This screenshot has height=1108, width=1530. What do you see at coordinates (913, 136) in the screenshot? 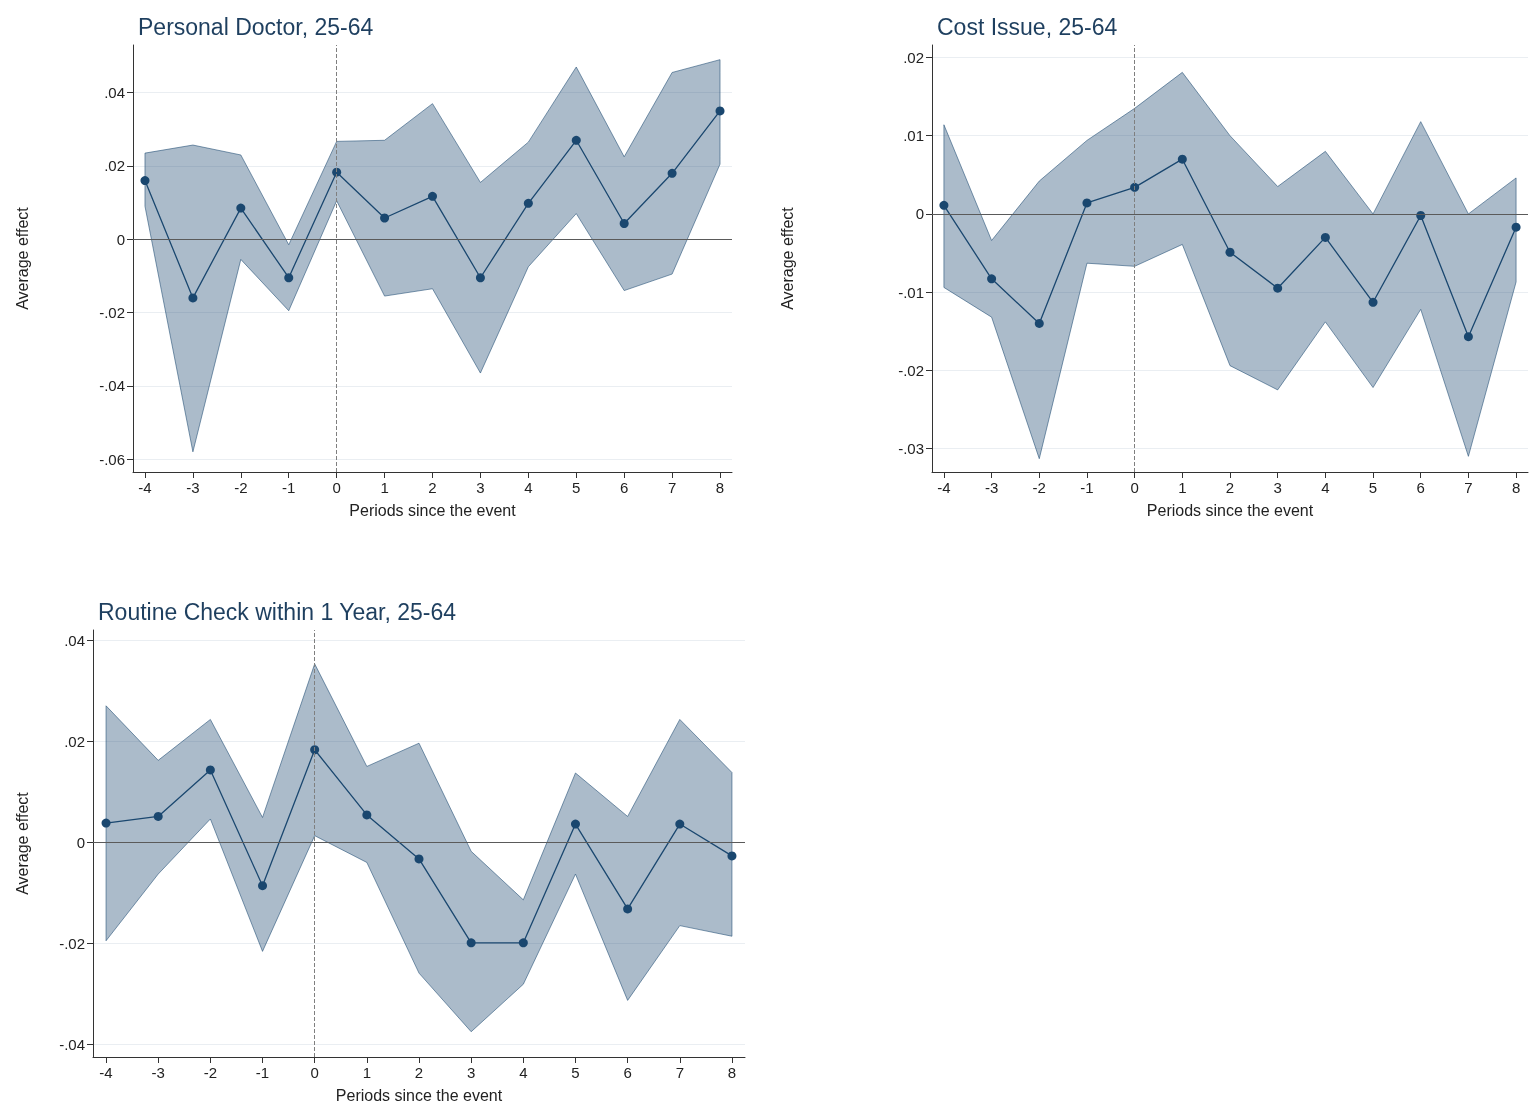
I see `y-tick-label: .01` at bounding box center [913, 136].